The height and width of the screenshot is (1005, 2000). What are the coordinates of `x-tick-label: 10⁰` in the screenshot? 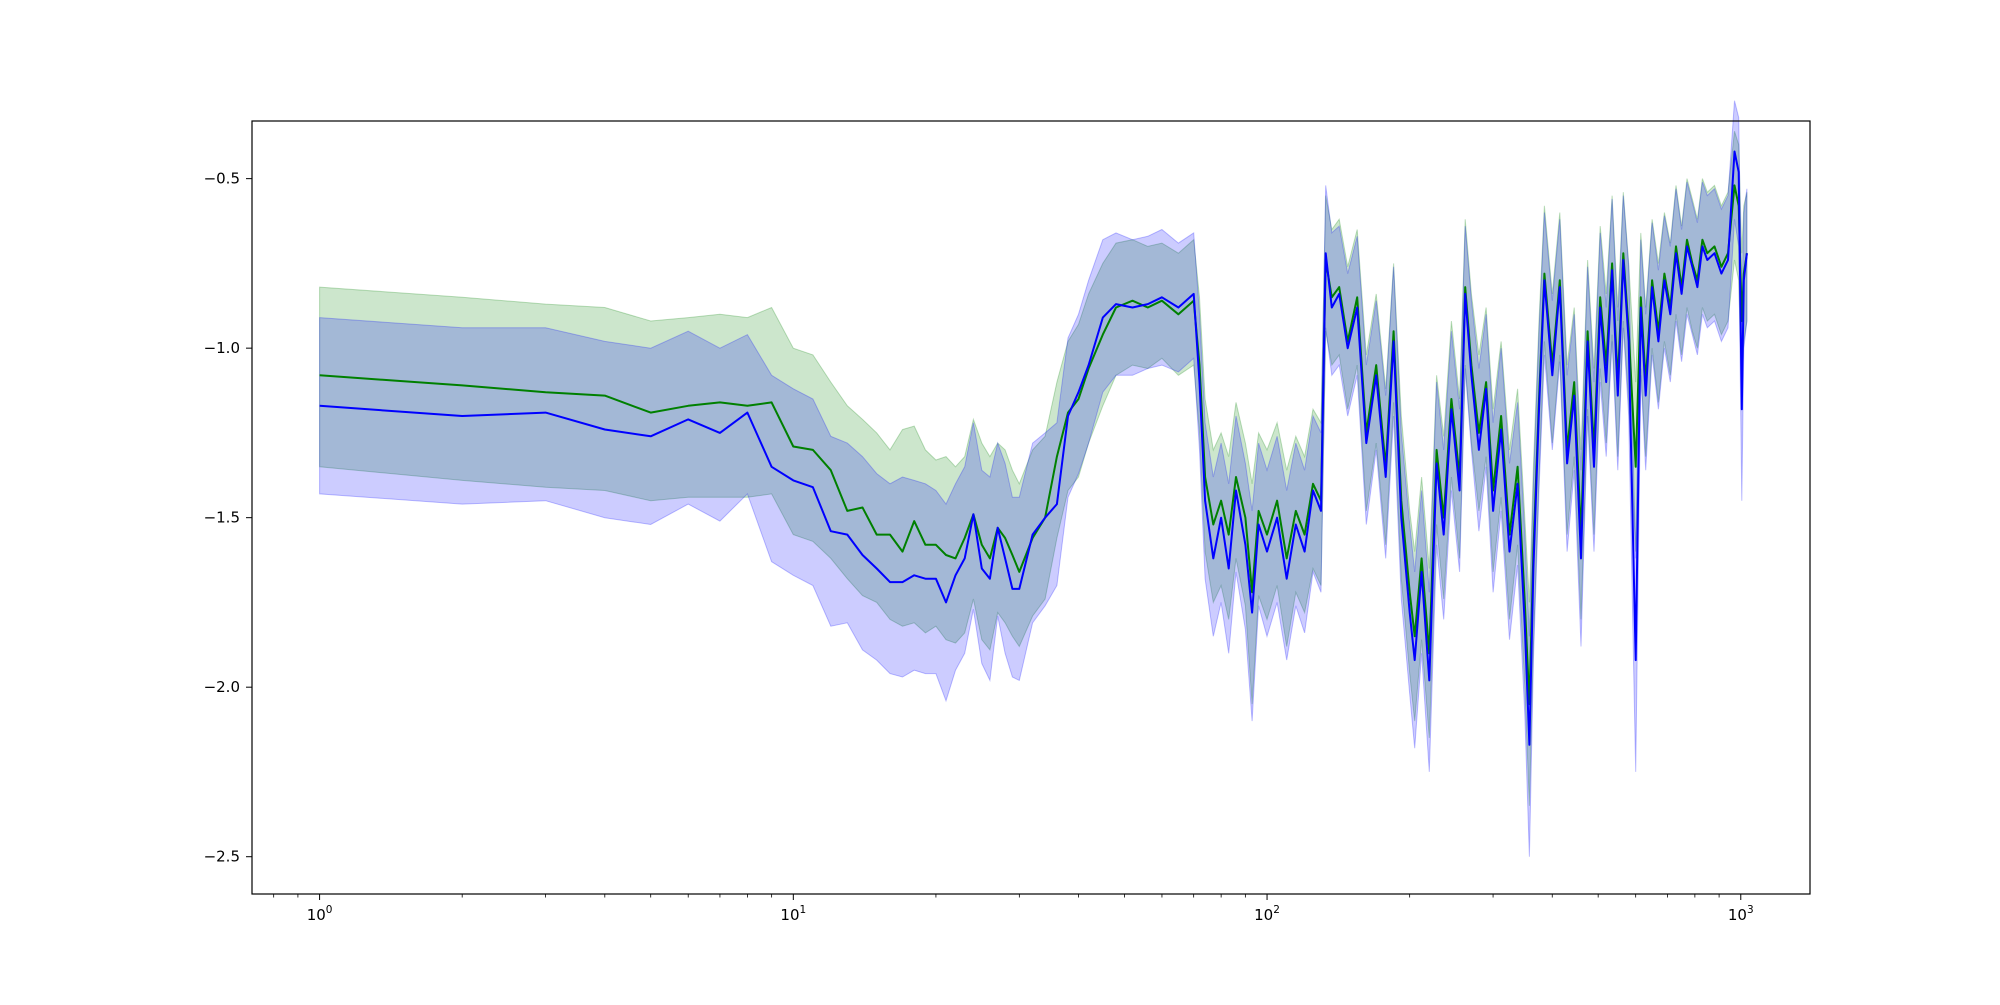 It's located at (320, 914).